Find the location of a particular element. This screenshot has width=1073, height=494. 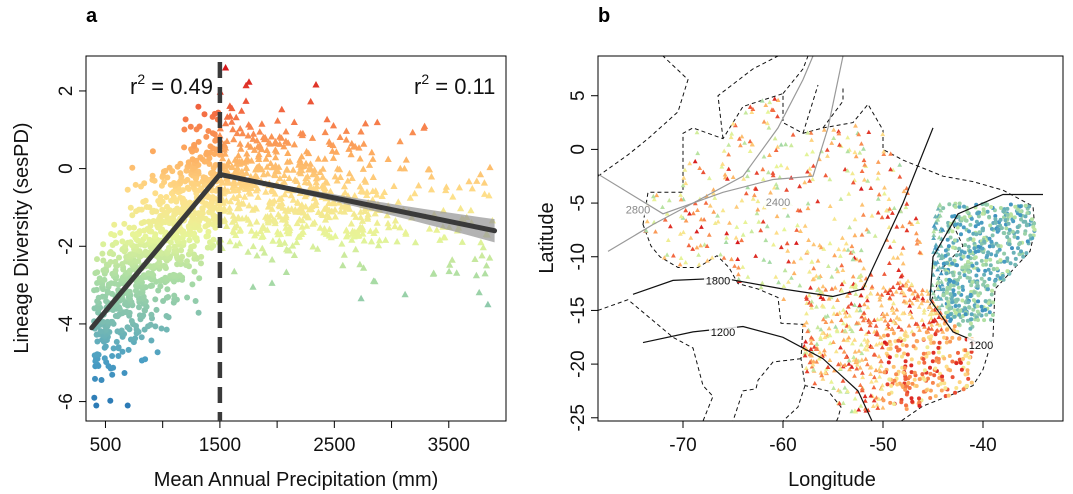

country-border is located at coordinates (833, 108).